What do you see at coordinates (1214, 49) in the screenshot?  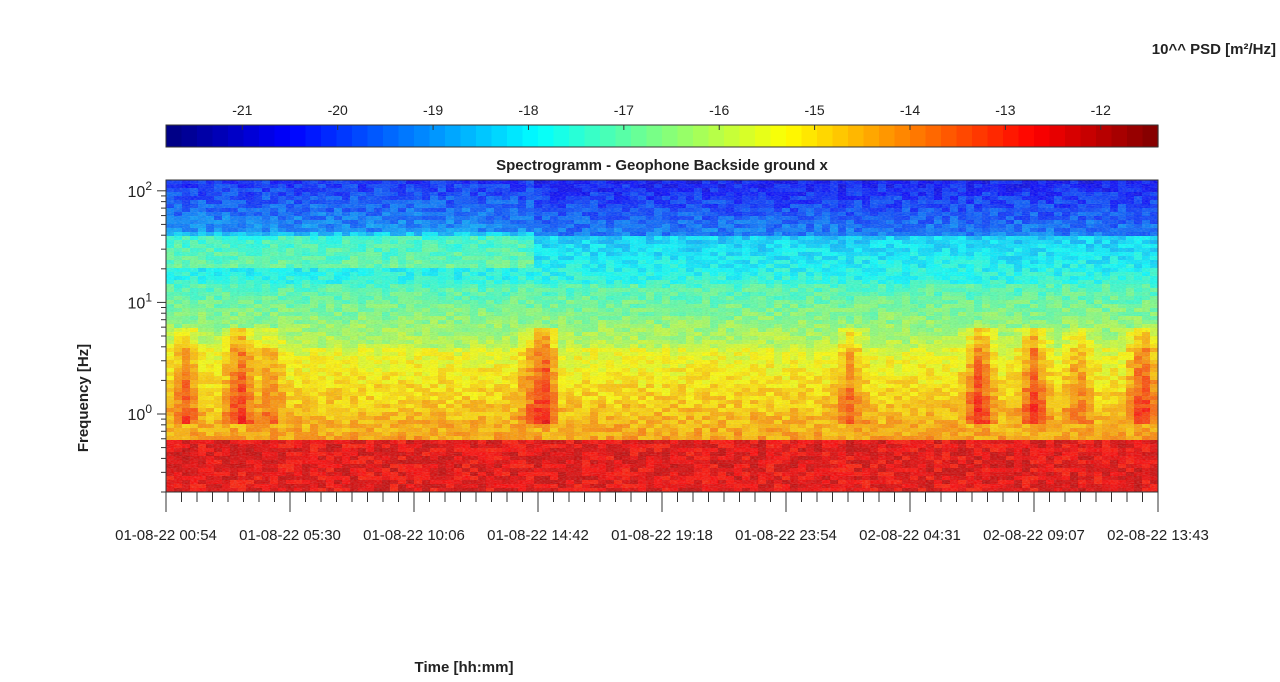 I see `colorbar-label: 10^^ PSD [m²/Hz]` at bounding box center [1214, 49].